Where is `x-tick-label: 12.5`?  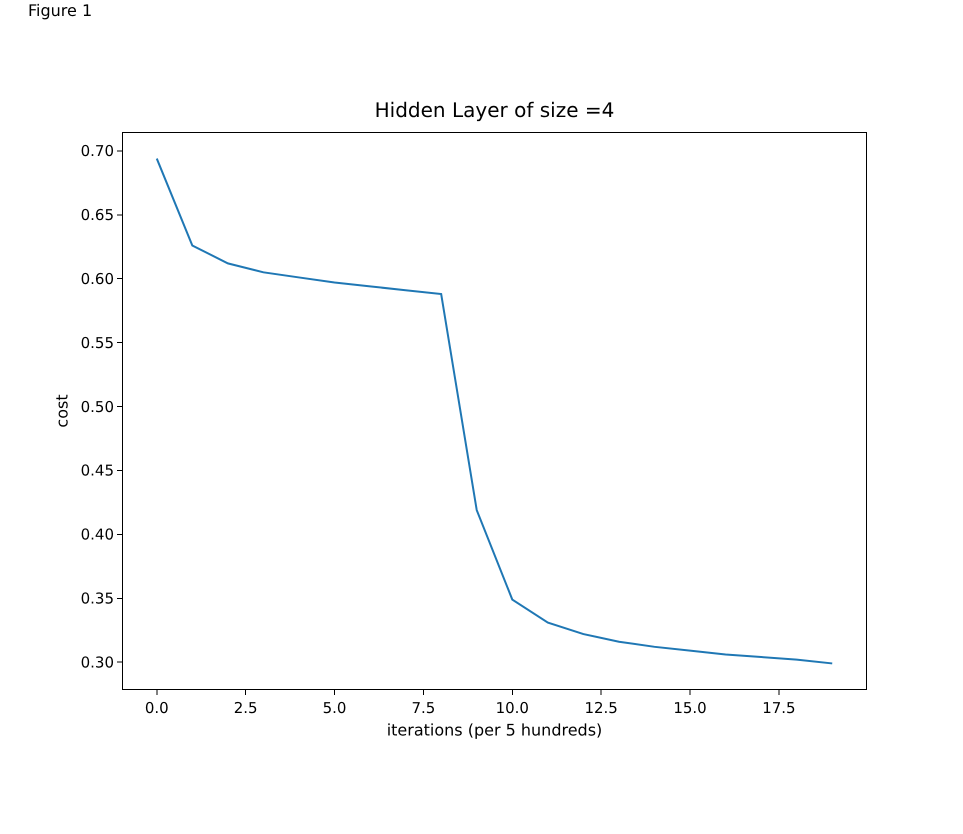 x-tick-label: 12.5 is located at coordinates (601, 708).